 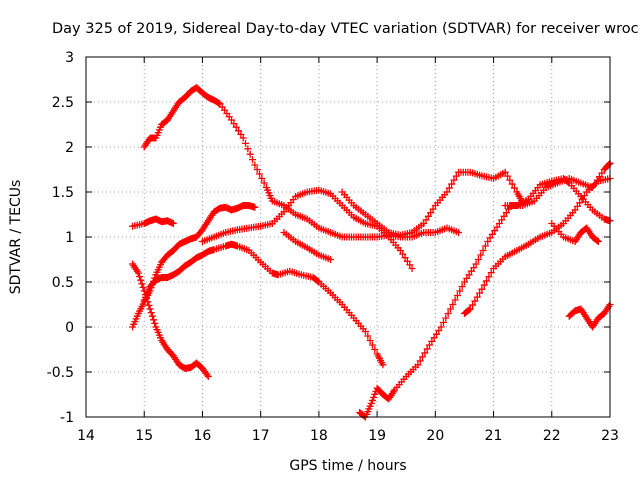 What do you see at coordinates (63, 283) in the screenshot?
I see `y-tick-label: 0.5` at bounding box center [63, 283].